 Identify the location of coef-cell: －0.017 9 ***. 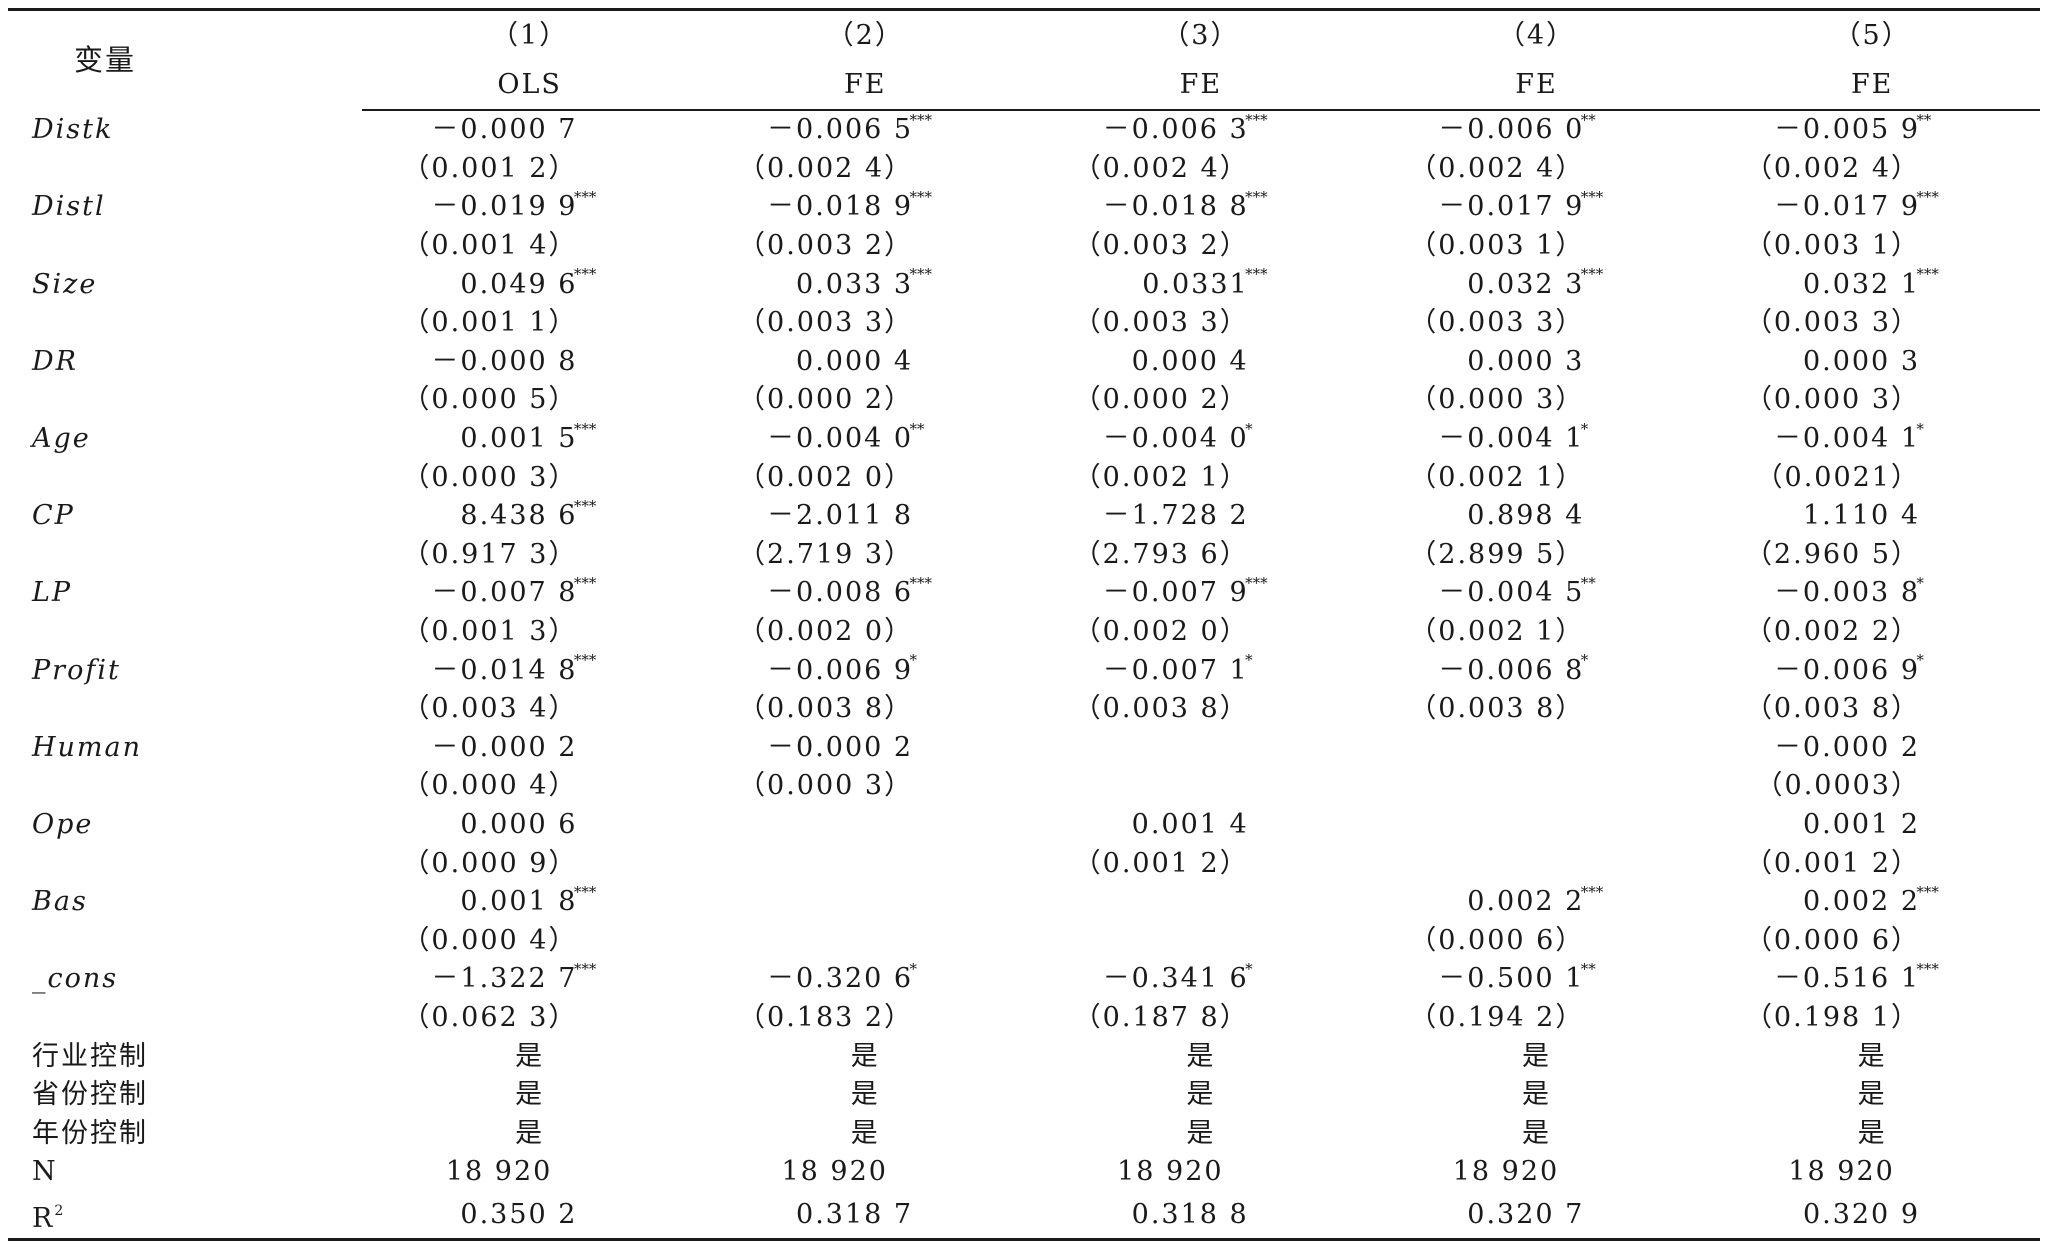
(1537, 207).